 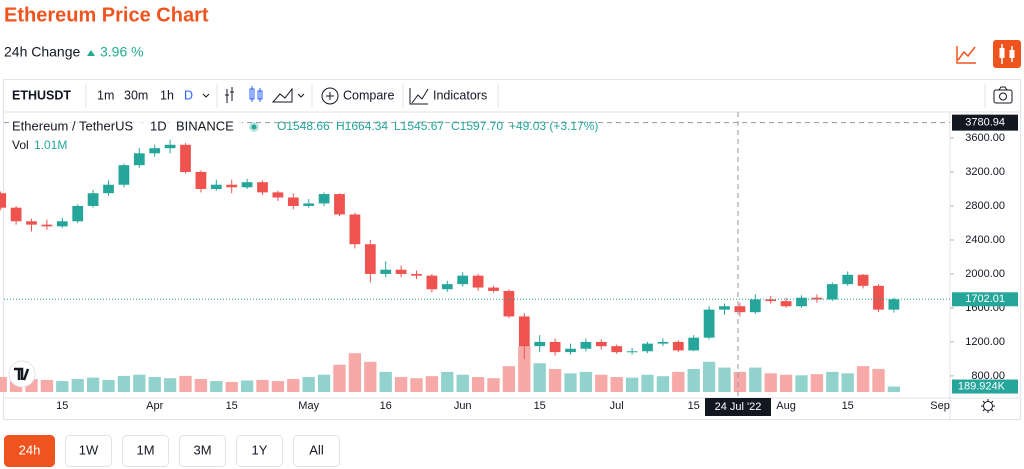 What do you see at coordinates (330, 96) in the screenshot?
I see `compare-button` at bounding box center [330, 96].